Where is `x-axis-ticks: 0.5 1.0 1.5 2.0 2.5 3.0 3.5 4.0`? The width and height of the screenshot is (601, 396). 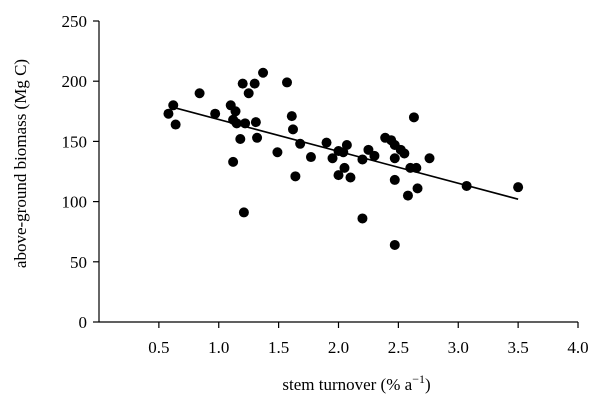
x-axis-ticks: 0.5 1.0 1.5 2.0 2.5 3.0 3.5 4.0 is located at coordinates (368, 339).